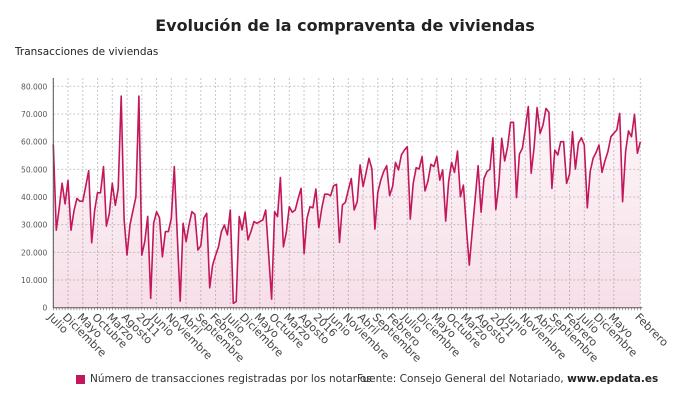  I want to click on chart-title: Evolución de la compraventa de viviendas, so click(345, 25).